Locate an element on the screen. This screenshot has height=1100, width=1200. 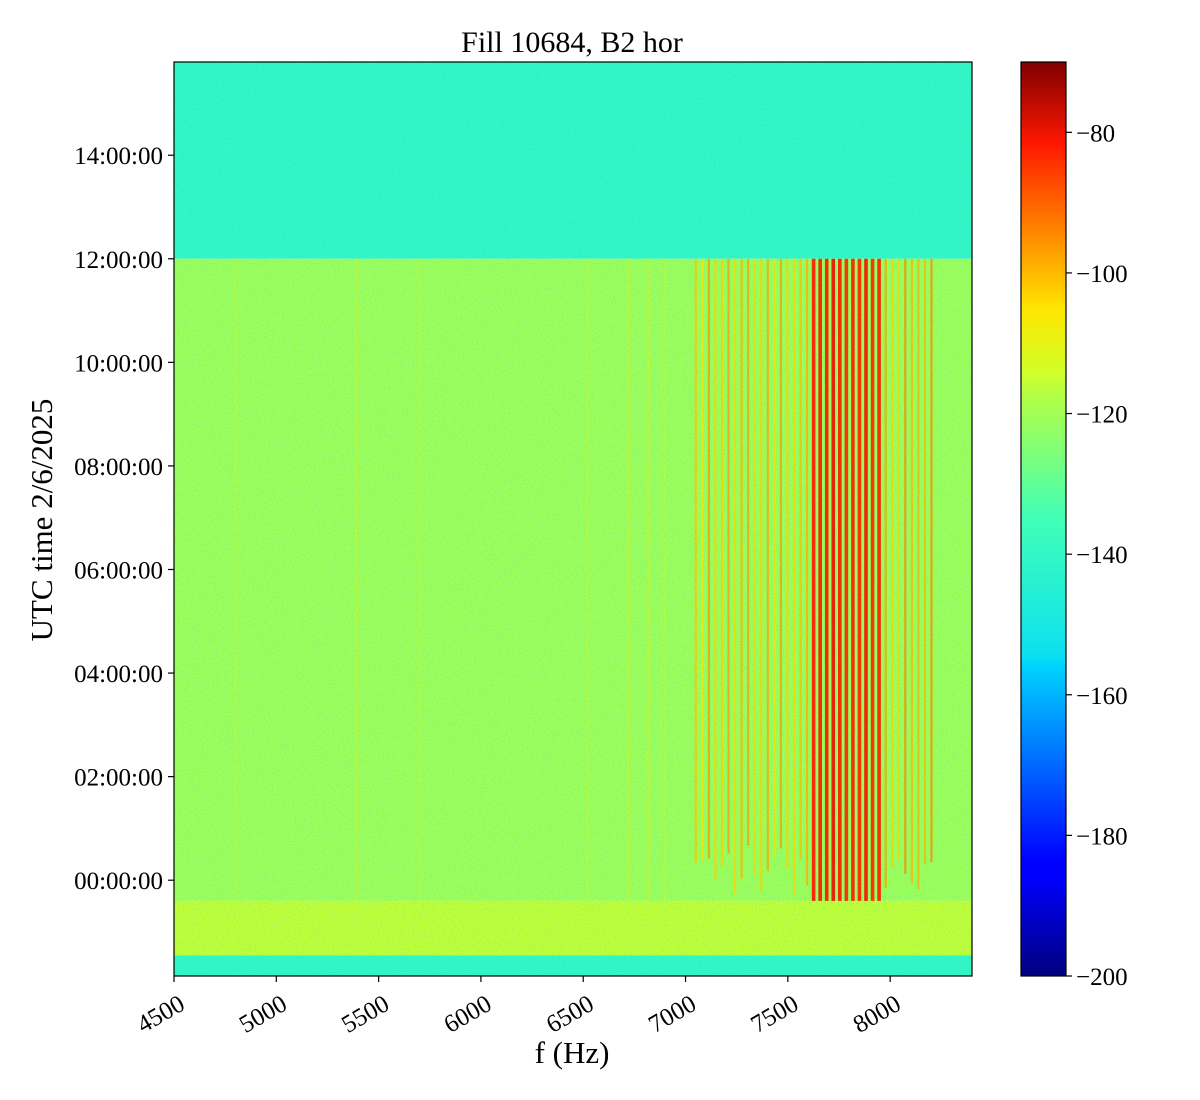
y-tick-label: 00:00:00 is located at coordinates (118, 881).